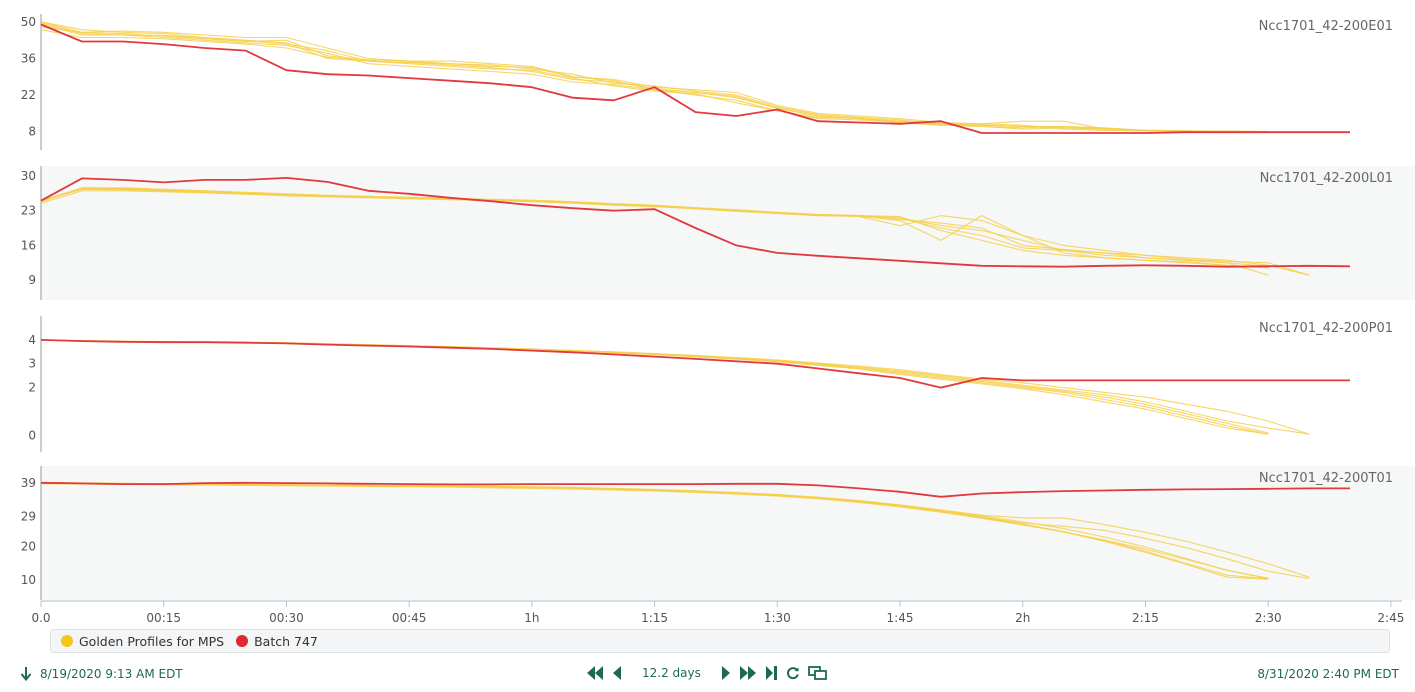 This screenshot has height=692, width=1415. What do you see at coordinates (286, 641) in the screenshot?
I see `legend-label-batch: Batch 747` at bounding box center [286, 641].